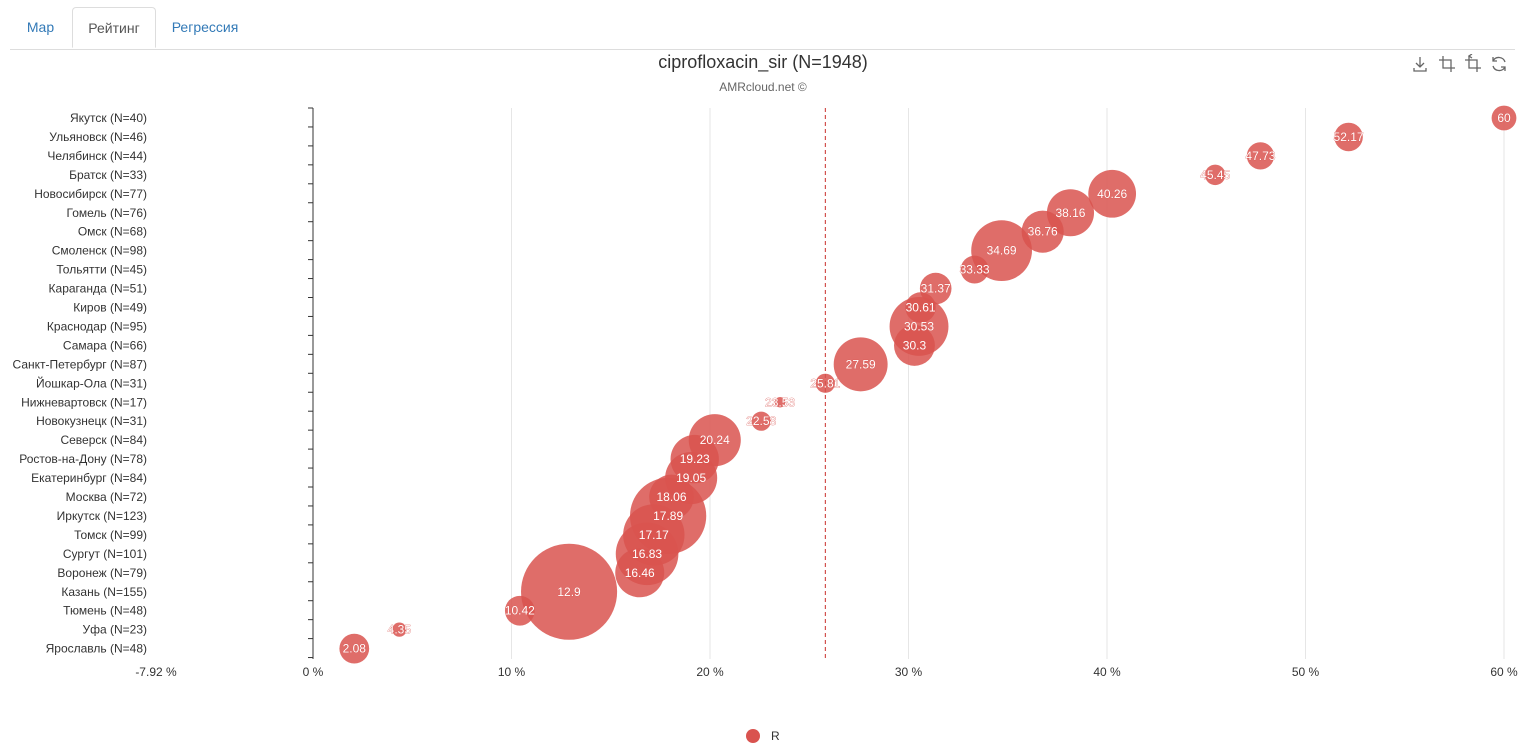 The width and height of the screenshot is (1527, 753). What do you see at coordinates (105, 345) in the screenshot?
I see `y-category-label: Самара (N=66)` at bounding box center [105, 345].